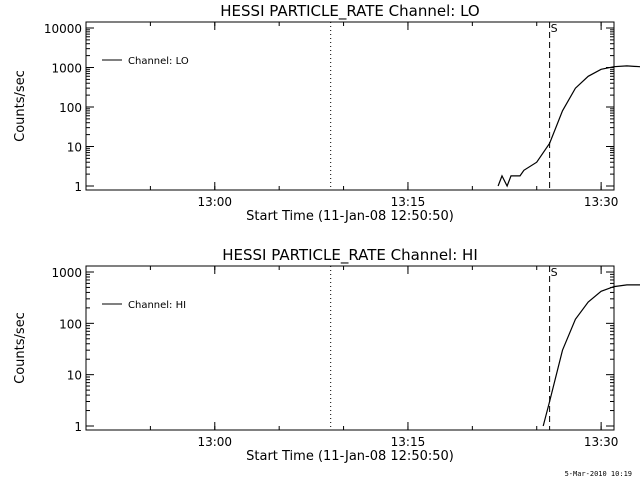 The height and width of the screenshot is (480, 640). What do you see at coordinates (214, 202) in the screenshot?
I see `x-tick-label-lo: 13:00` at bounding box center [214, 202].